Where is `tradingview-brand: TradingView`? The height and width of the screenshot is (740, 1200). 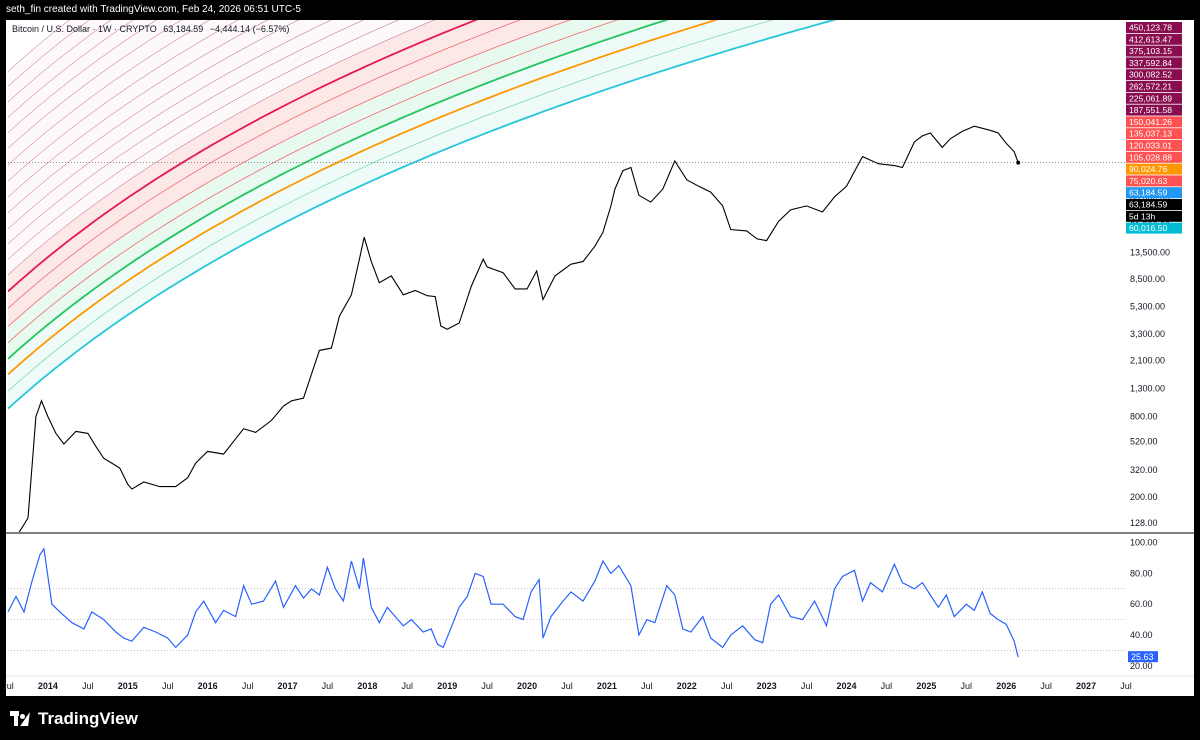
tradingview-brand: TradingView is located at coordinates (74, 719).